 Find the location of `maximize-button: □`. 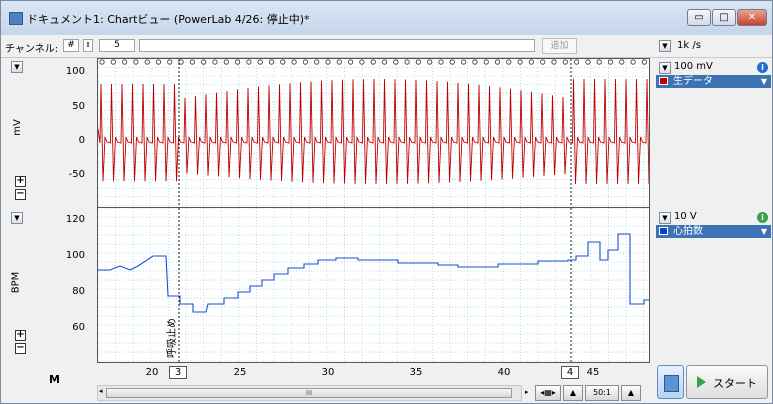

maximize-button: □ is located at coordinates (724, 17).